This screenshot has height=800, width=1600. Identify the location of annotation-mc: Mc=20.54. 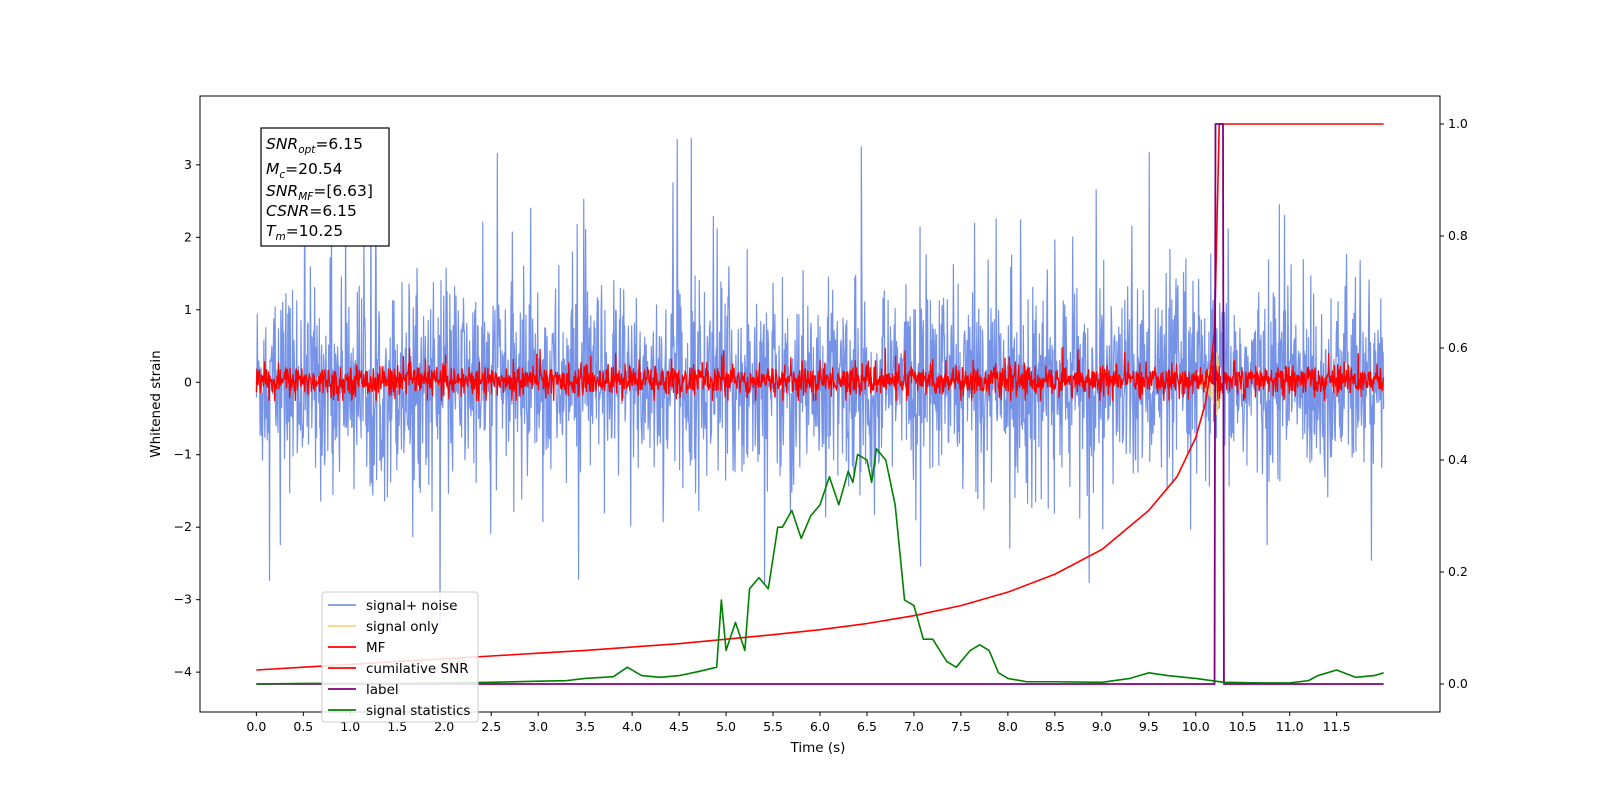
(304, 170).